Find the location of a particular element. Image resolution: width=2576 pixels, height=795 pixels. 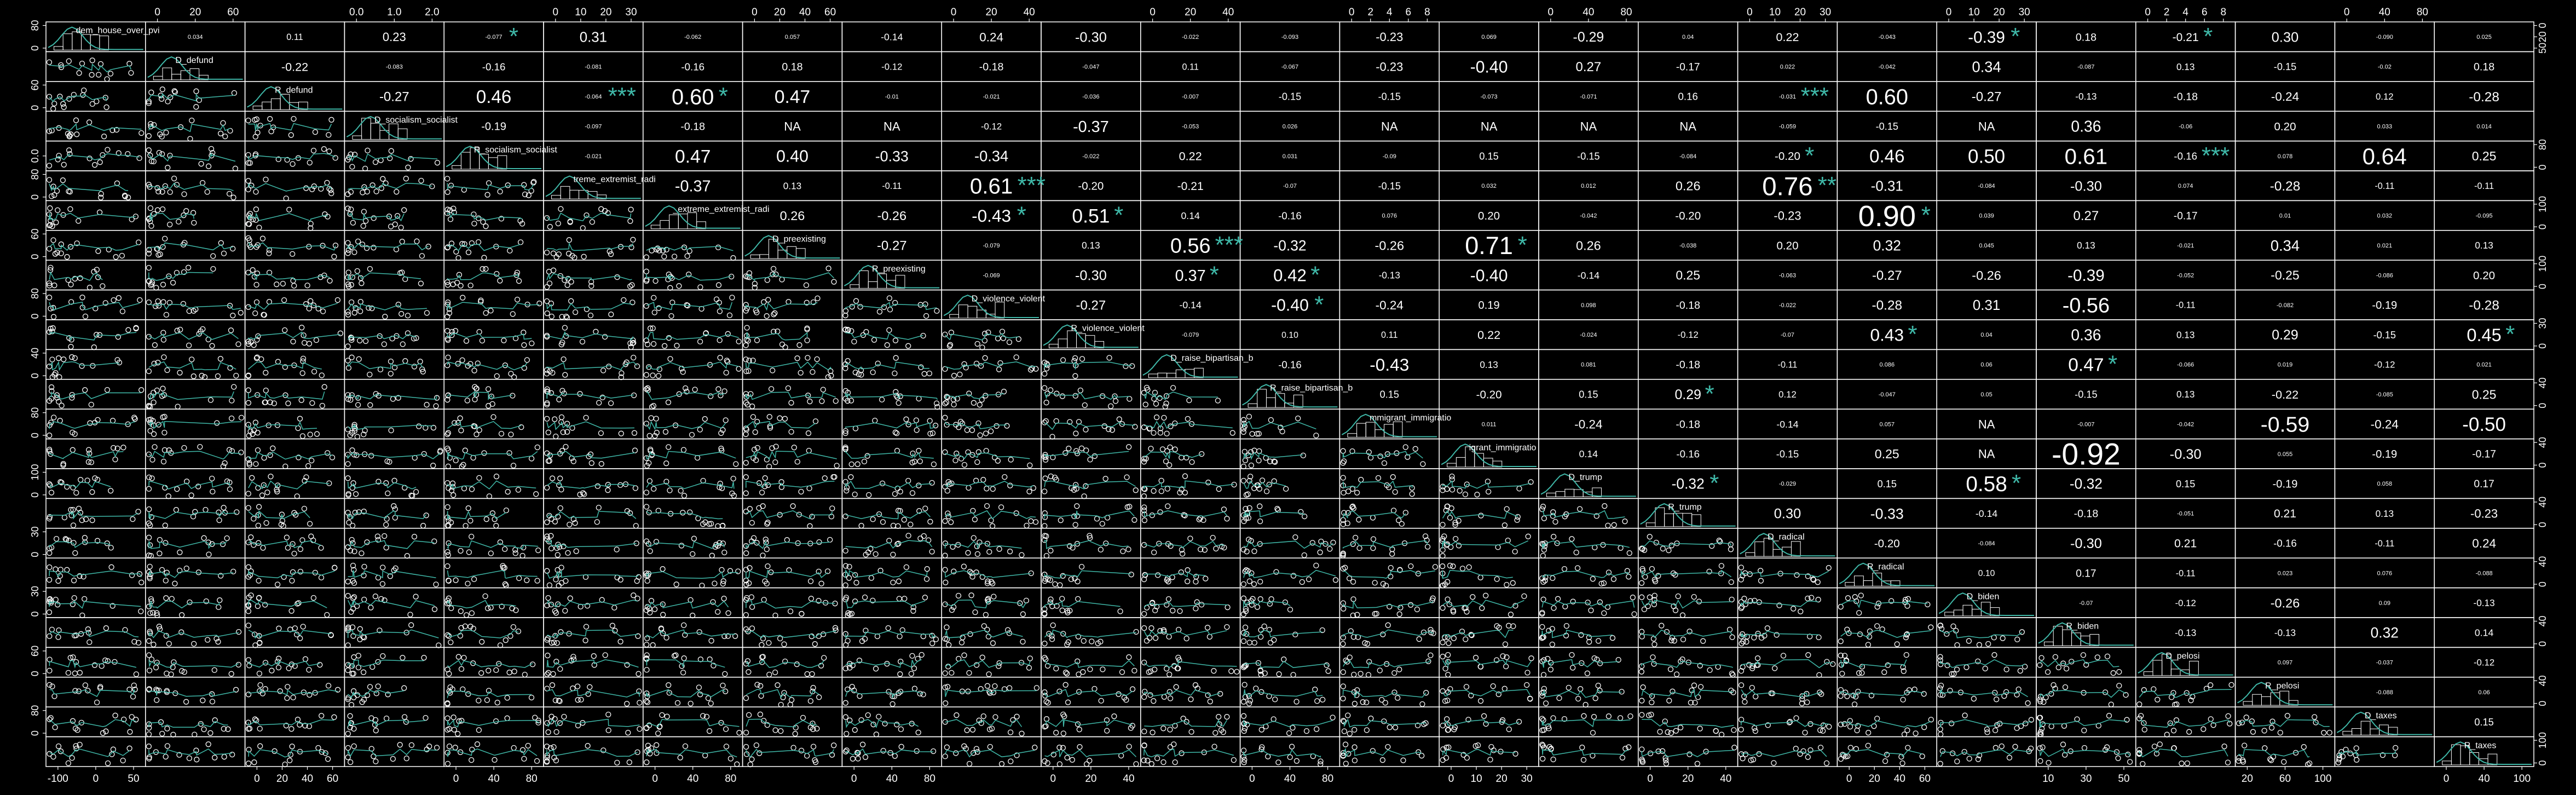

panel-3-8: NA is located at coordinates (892, 126).